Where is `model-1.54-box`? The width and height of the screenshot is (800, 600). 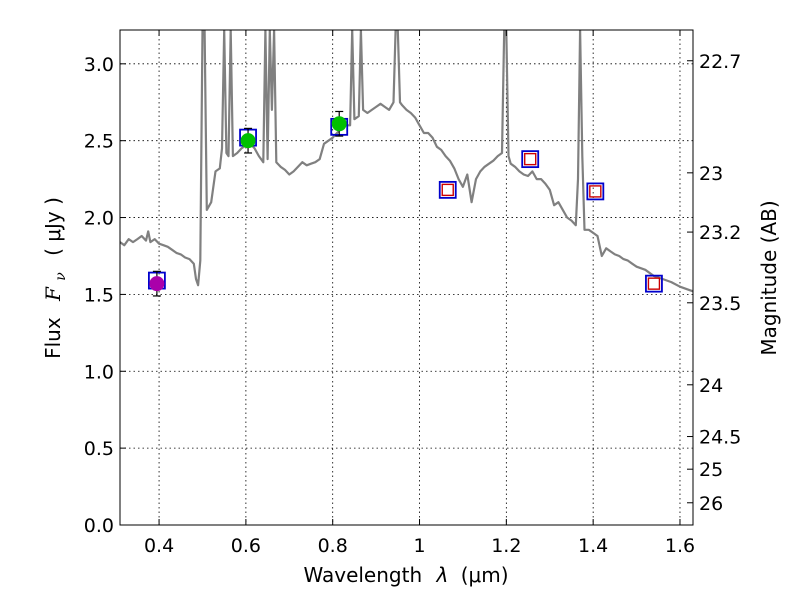 model-1.54-box is located at coordinates (654, 283).